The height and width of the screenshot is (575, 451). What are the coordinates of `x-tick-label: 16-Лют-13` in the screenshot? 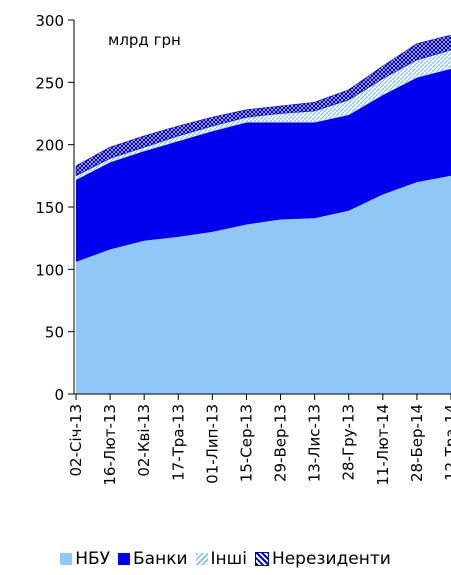 It's located at (110, 445).